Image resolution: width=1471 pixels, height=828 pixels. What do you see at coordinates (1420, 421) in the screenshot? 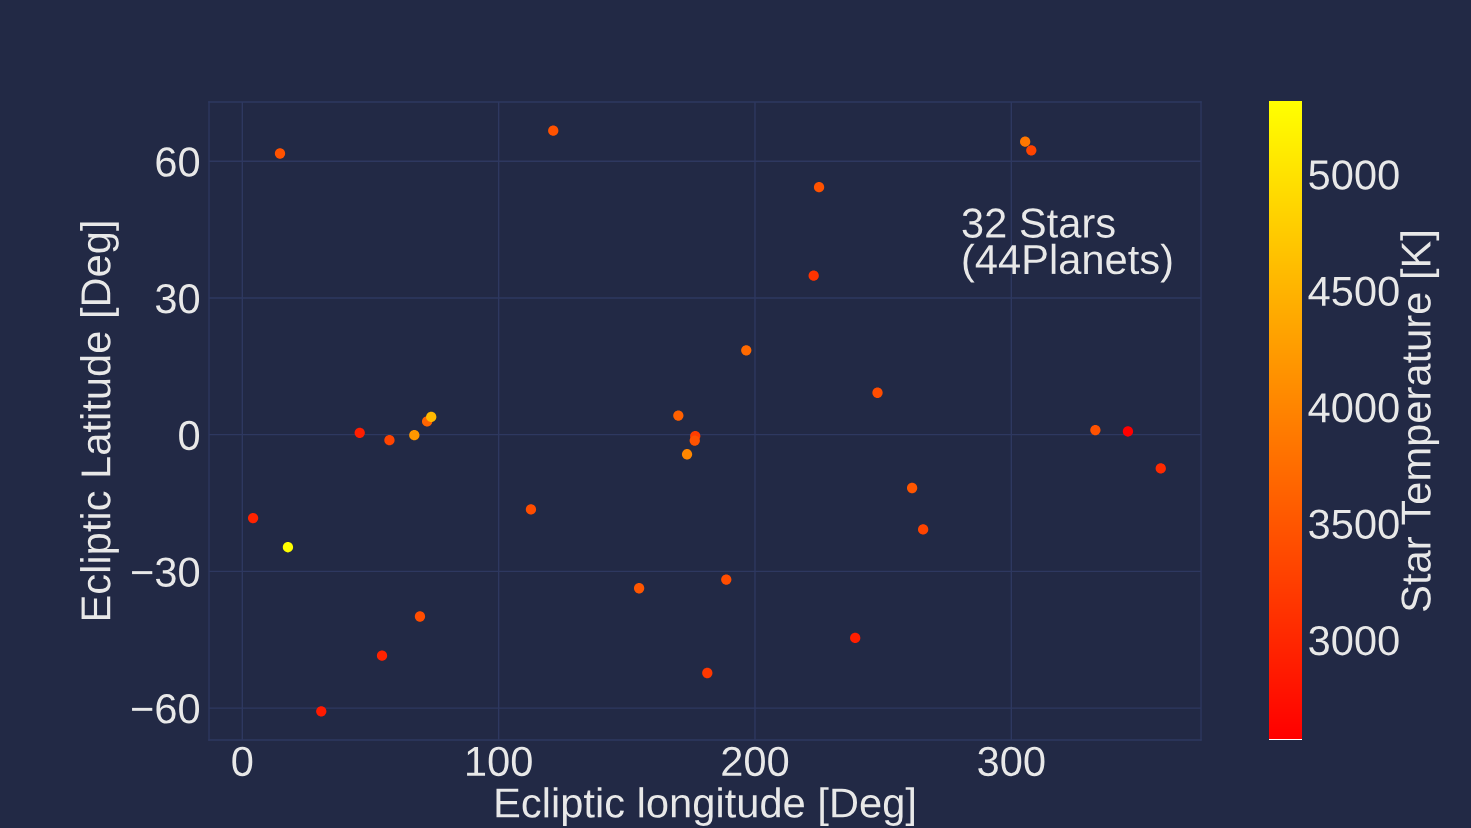
I see `color-bar-title: Star Temperature [K]` at bounding box center [1420, 421].